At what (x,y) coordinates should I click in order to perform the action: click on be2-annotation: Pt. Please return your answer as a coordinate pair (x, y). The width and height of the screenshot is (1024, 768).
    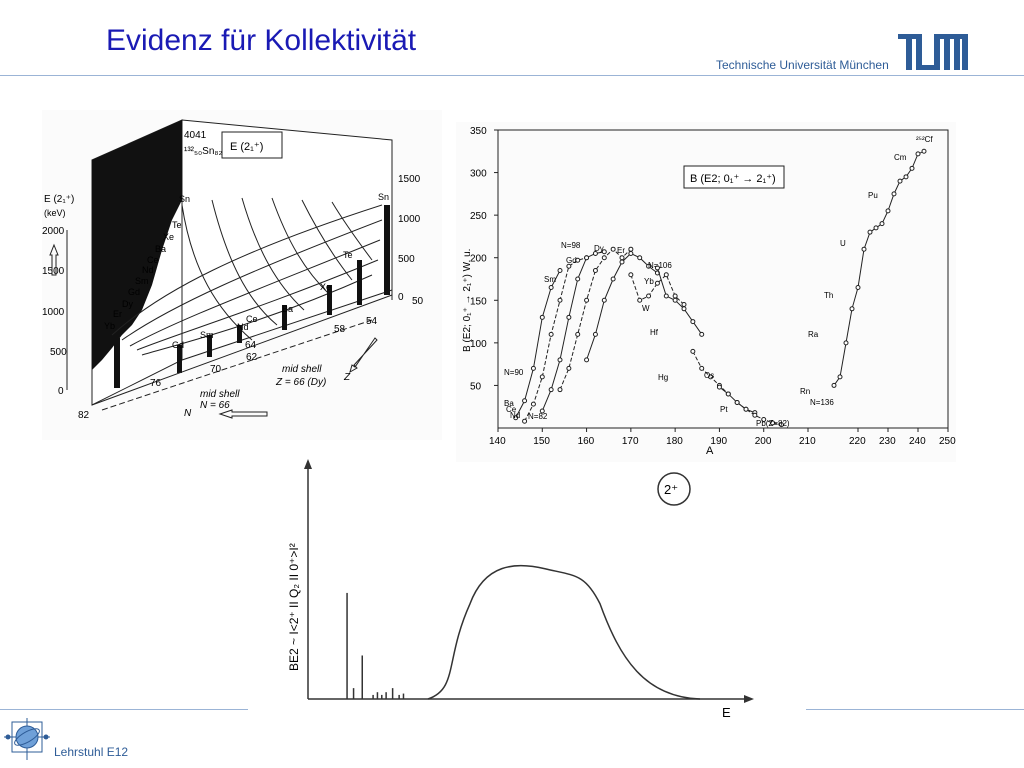
    Looking at the image, I should click on (724, 409).